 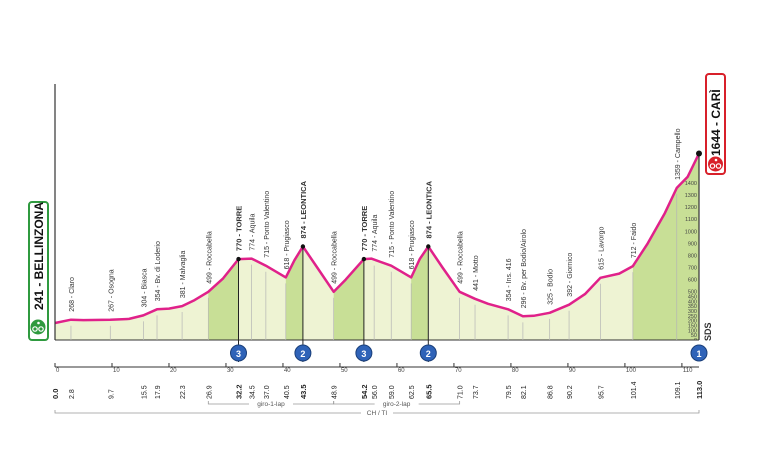 I want to click on axis-band, so click(x=377, y=353).